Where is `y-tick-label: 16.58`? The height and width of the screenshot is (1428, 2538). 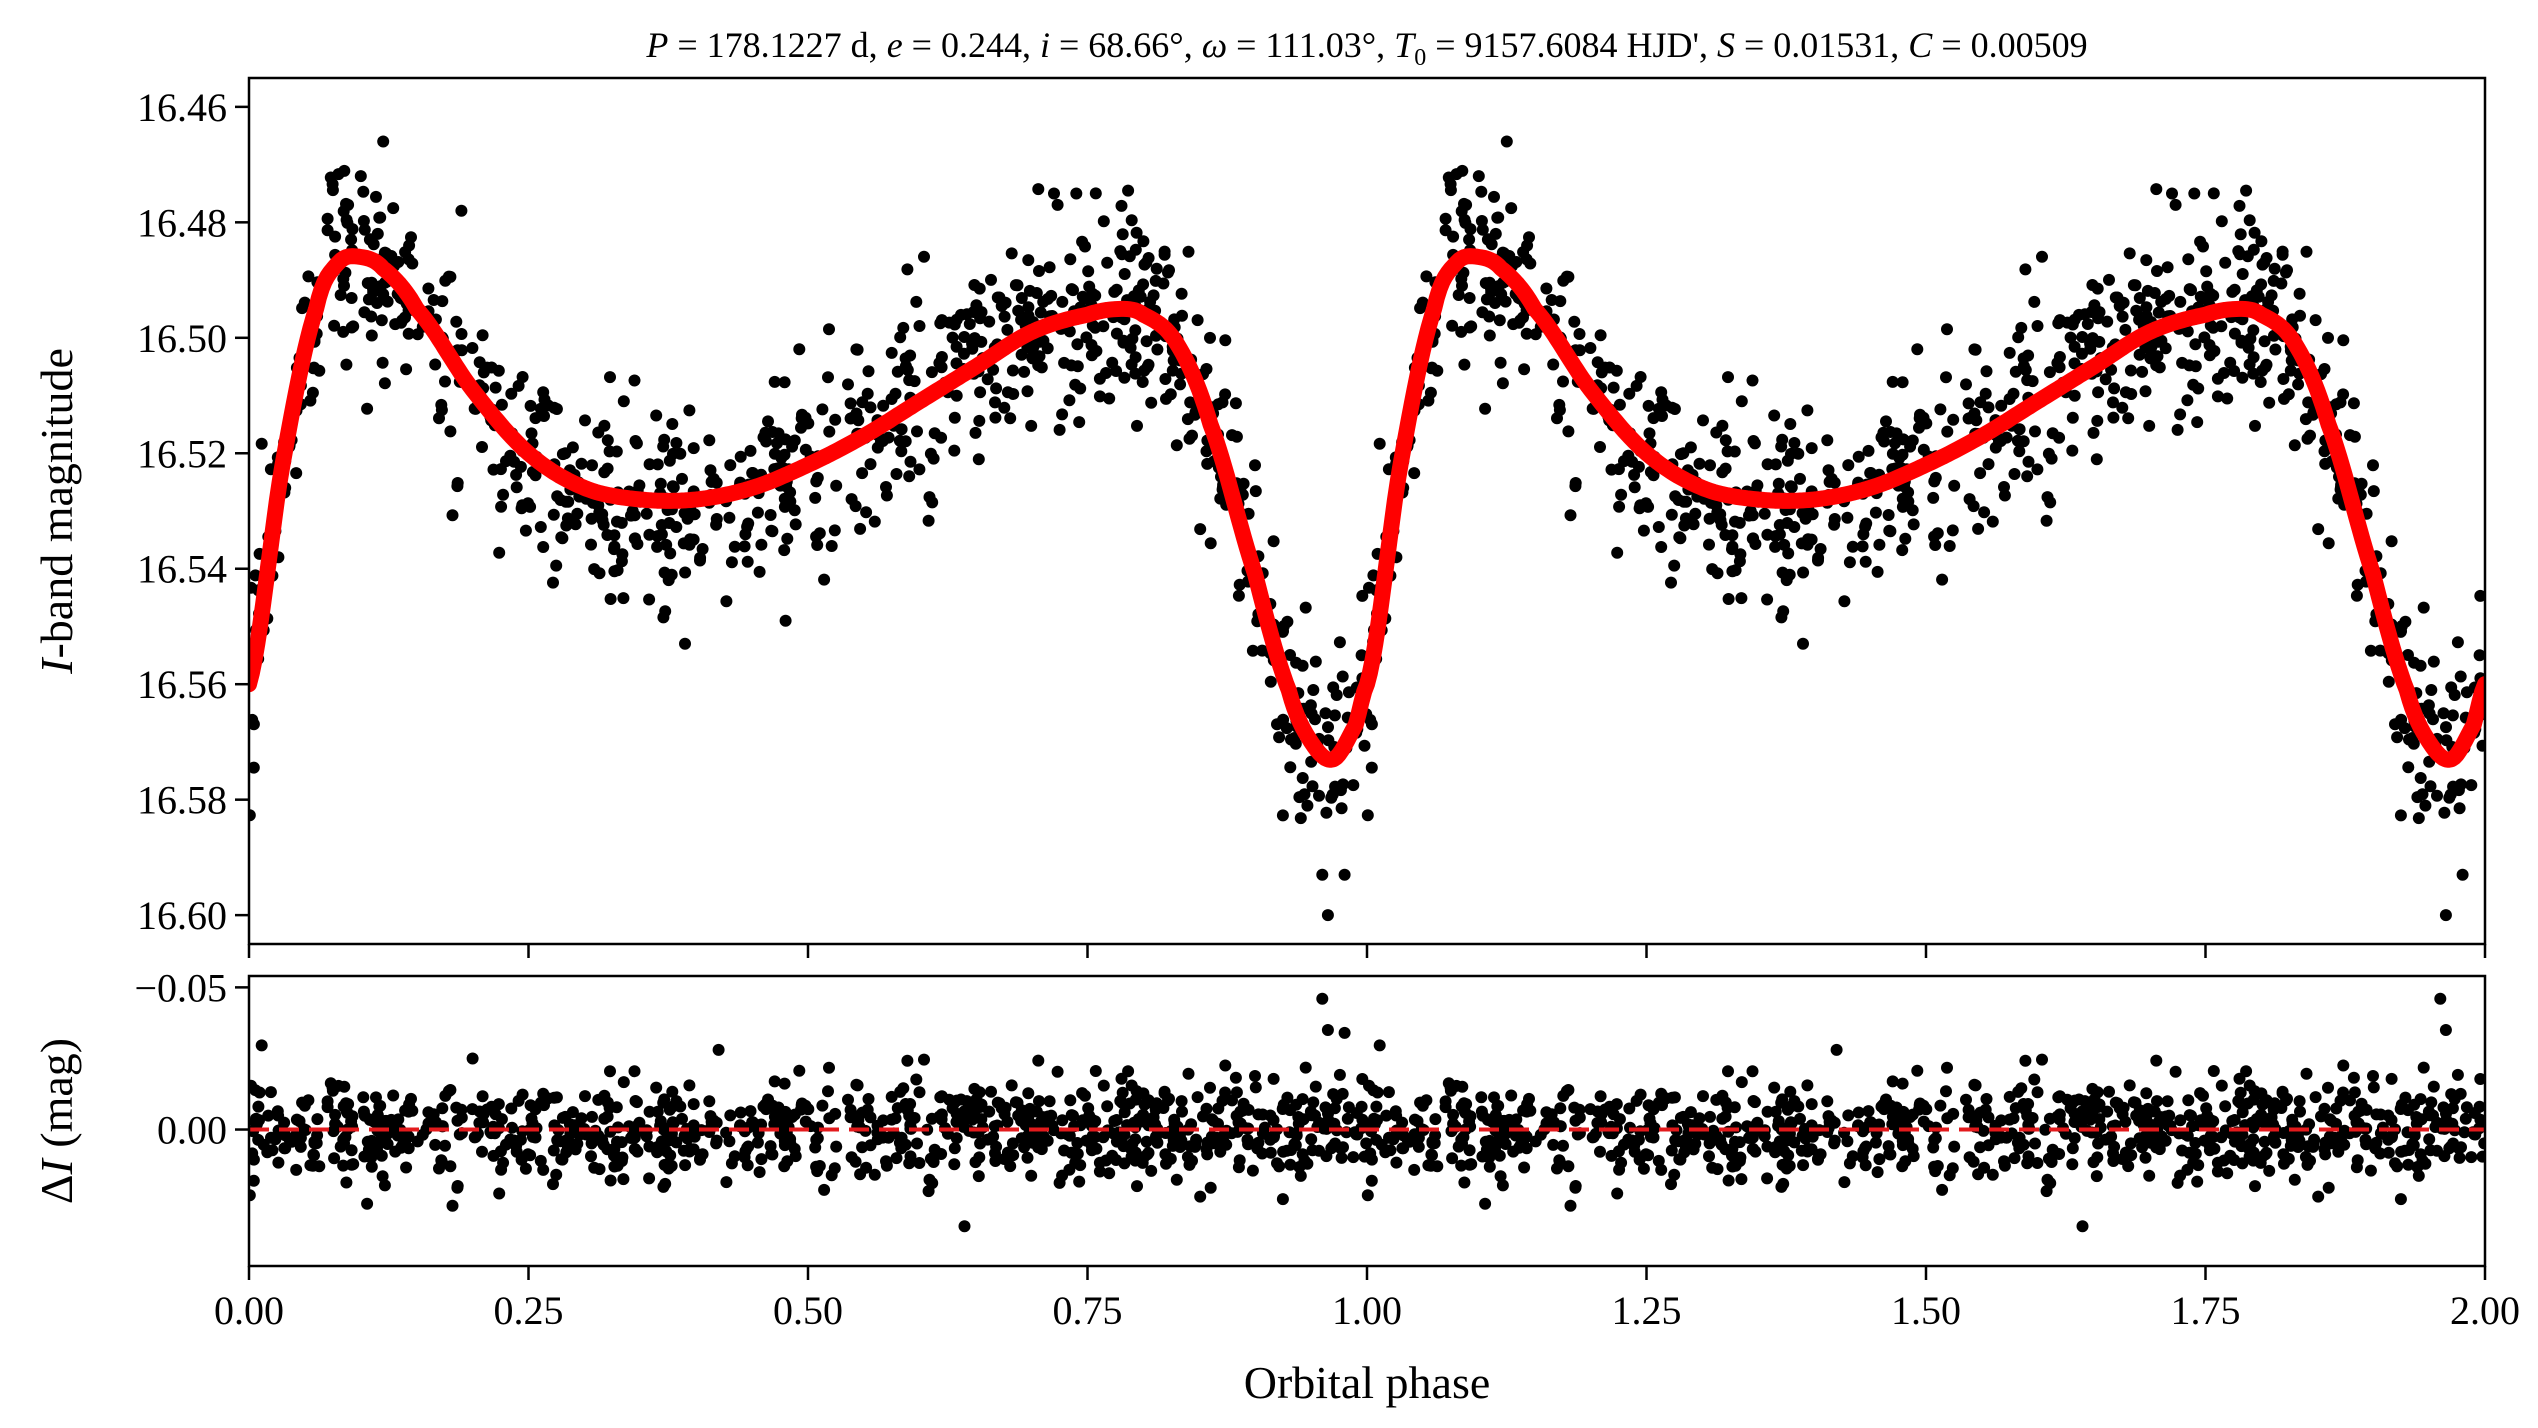
y-tick-label: 16.58 is located at coordinates (182, 800).